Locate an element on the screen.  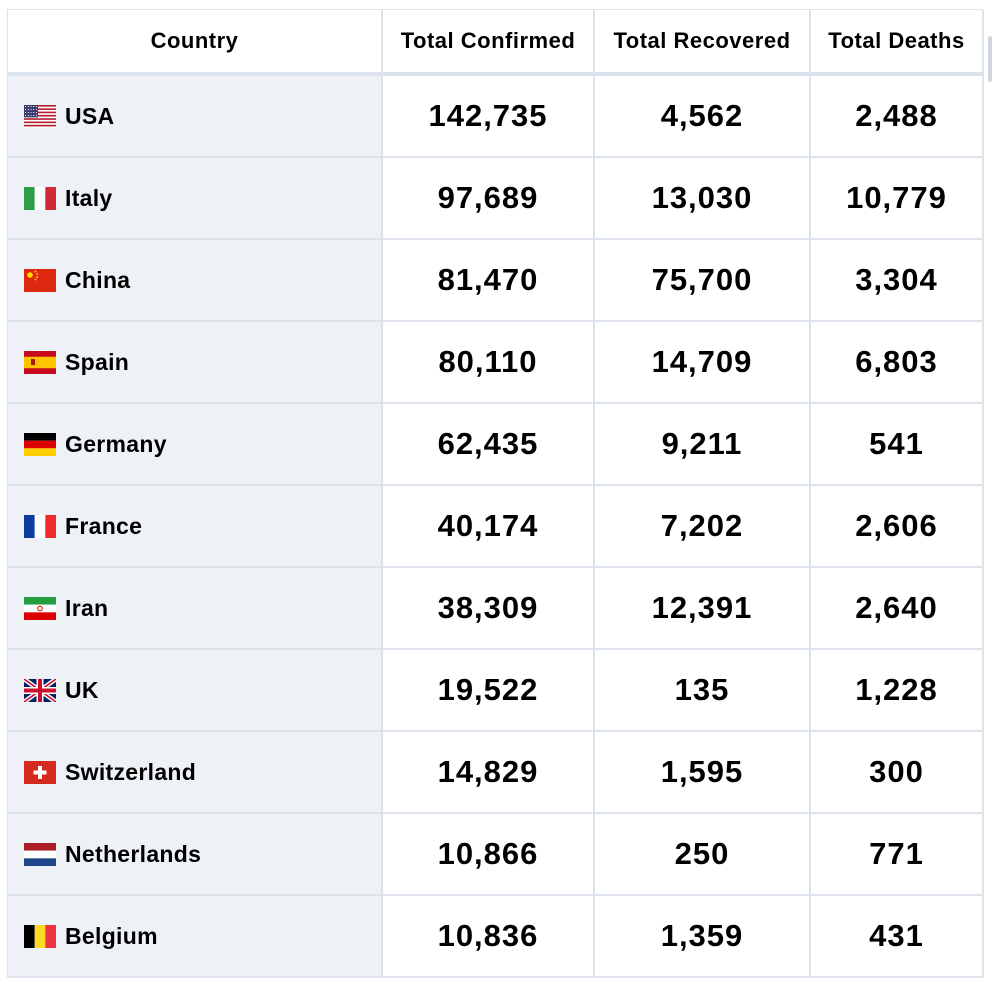
total-confirmed-cell: 38,309 is located at coordinates (488, 608).